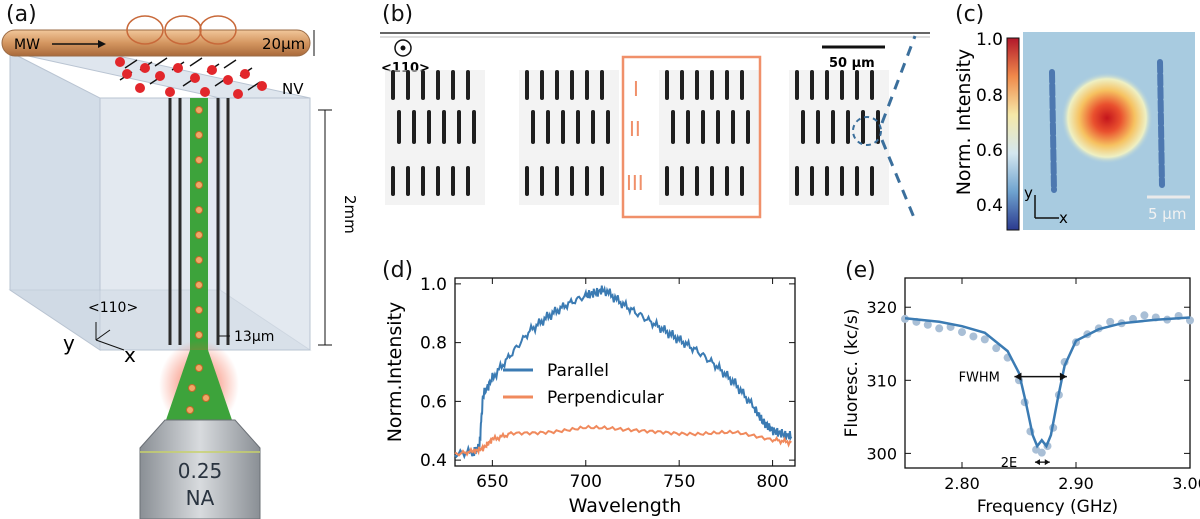 The image size is (1200, 519). Describe the element at coordinates (199, 385) in the screenshot. I see `laser-cone` at that location.